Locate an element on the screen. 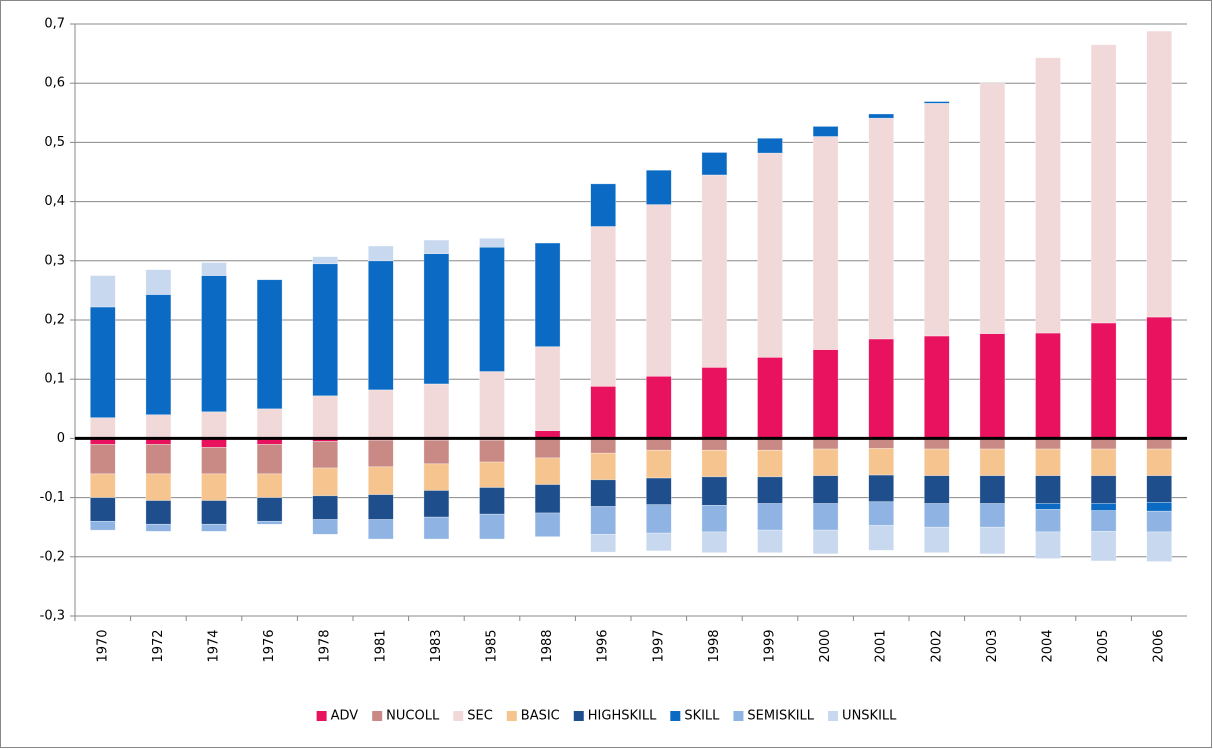 The image size is (1213, 749). x-tick-label: 1999 is located at coordinates (770, 645).